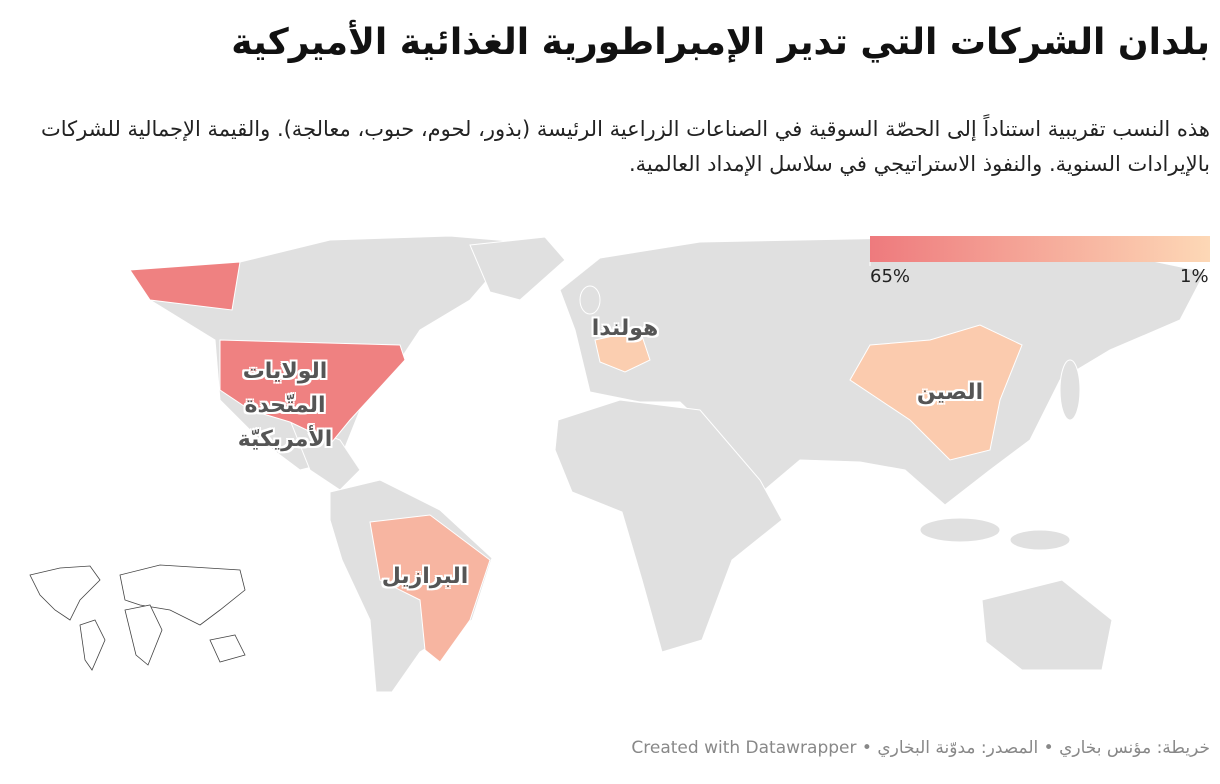 This screenshot has height=784, width=1220. Describe the element at coordinates (285, 405) in the screenshot. I see `region-label: الولايات المتّحدة الأمريكيّة` at that location.